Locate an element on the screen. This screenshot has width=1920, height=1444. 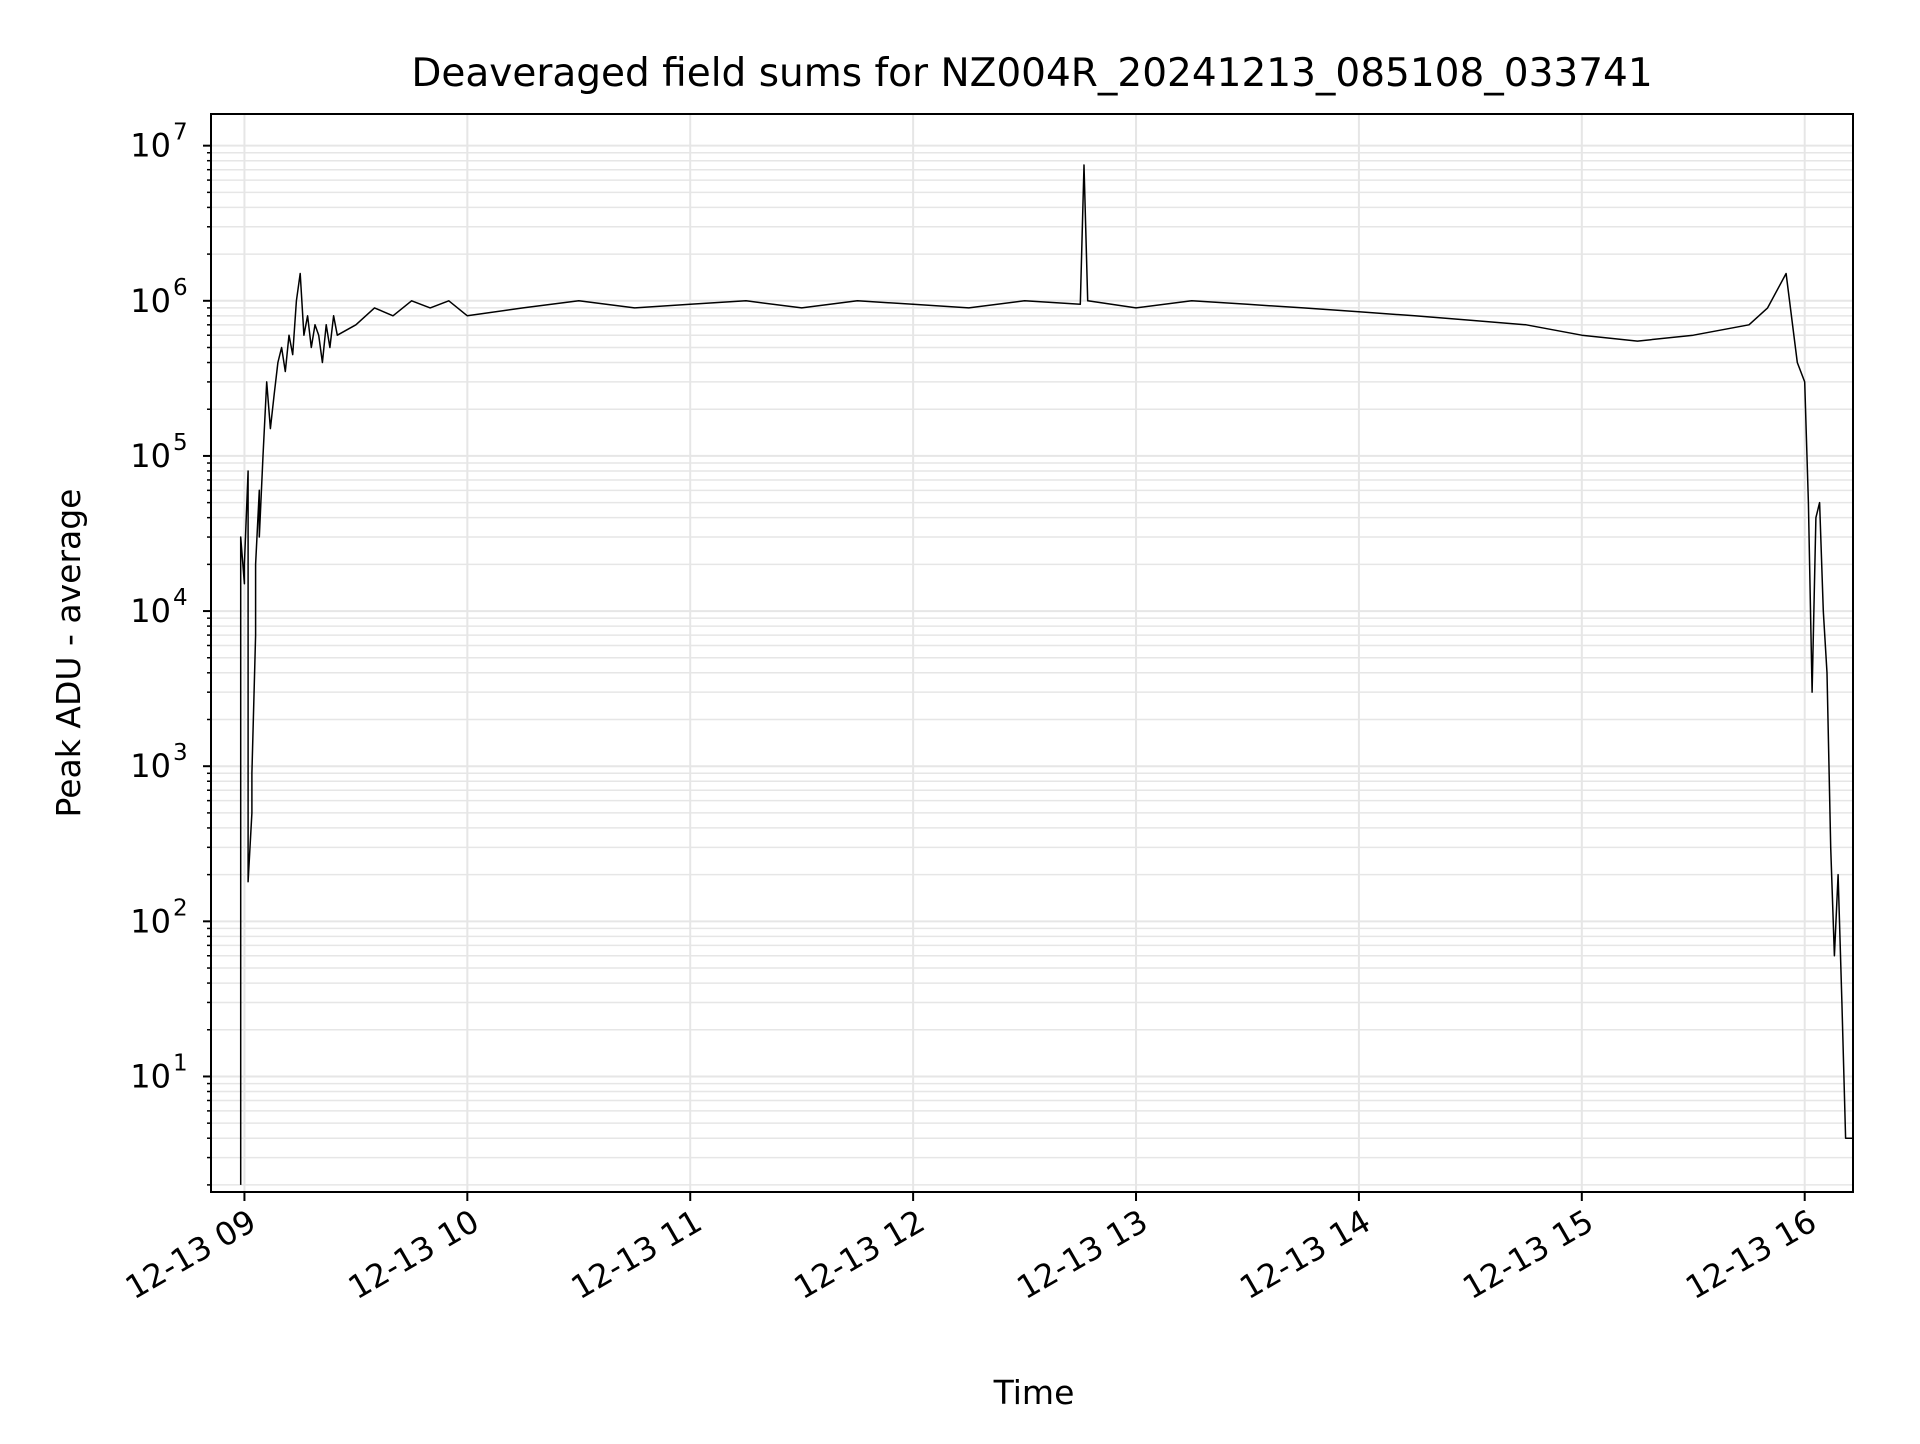
y-tick-exponent: 1 is located at coordinates (180, 1063).